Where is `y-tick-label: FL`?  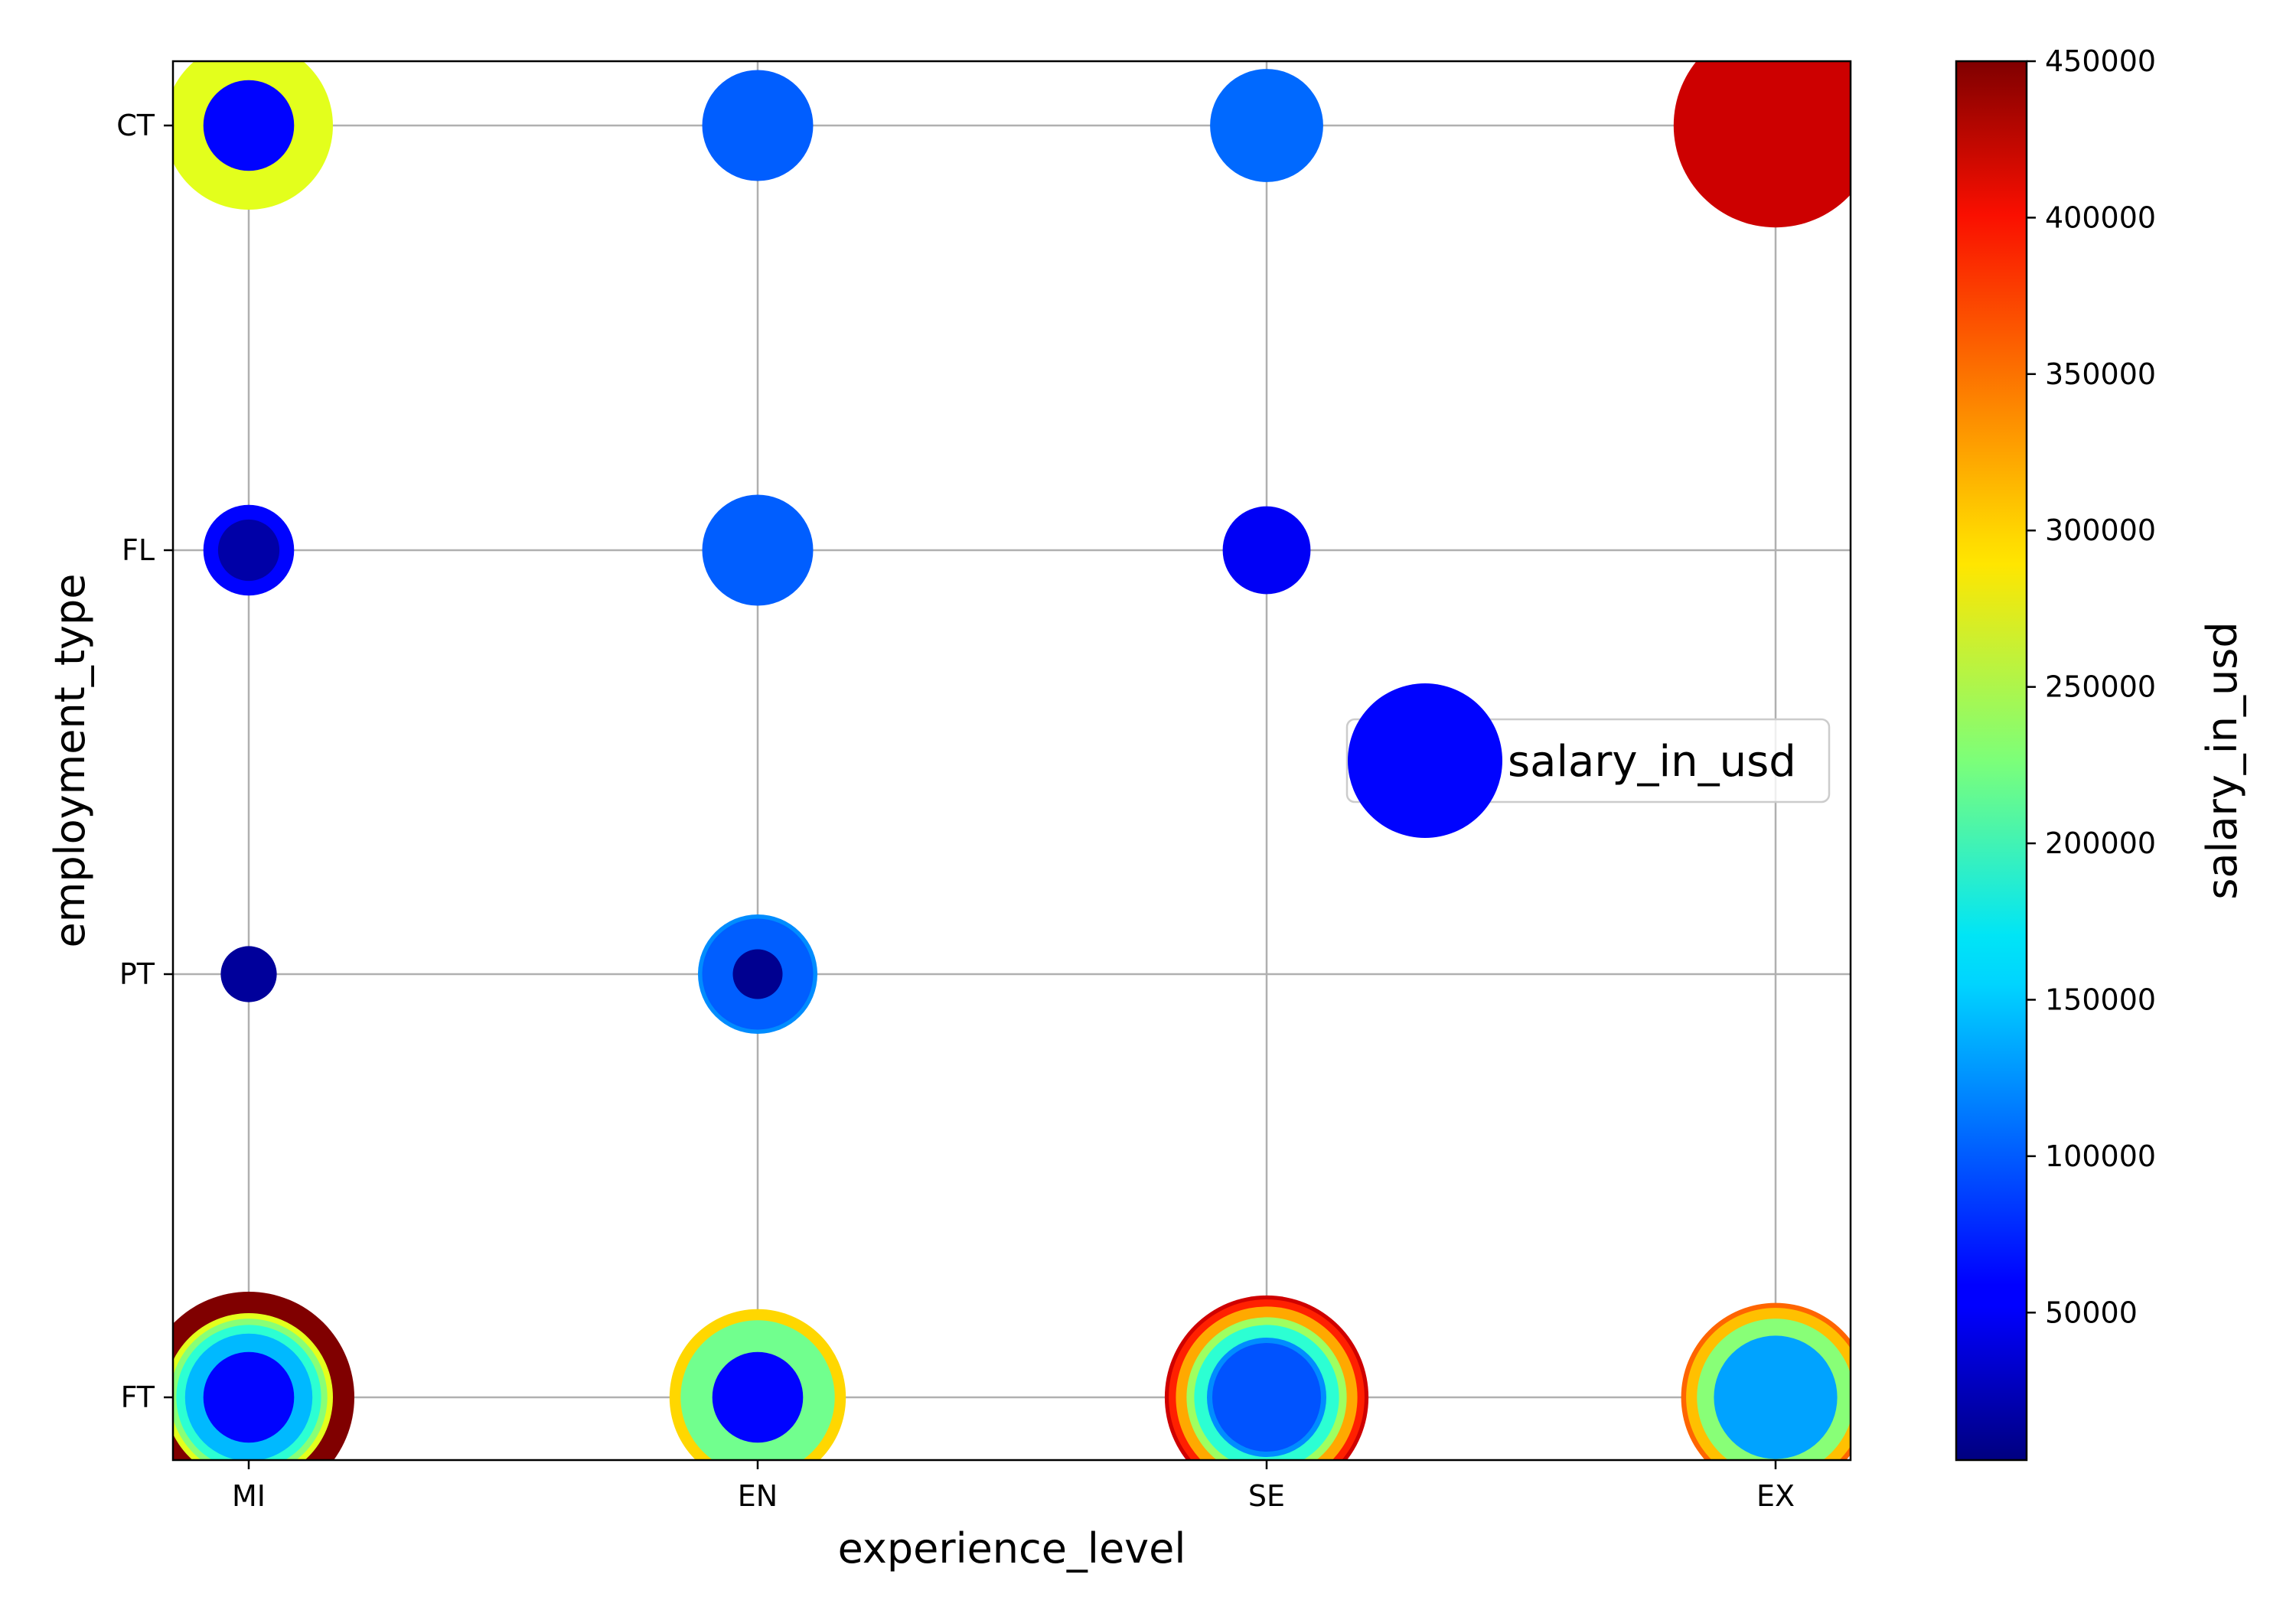 y-tick-label: FL is located at coordinates (138, 550).